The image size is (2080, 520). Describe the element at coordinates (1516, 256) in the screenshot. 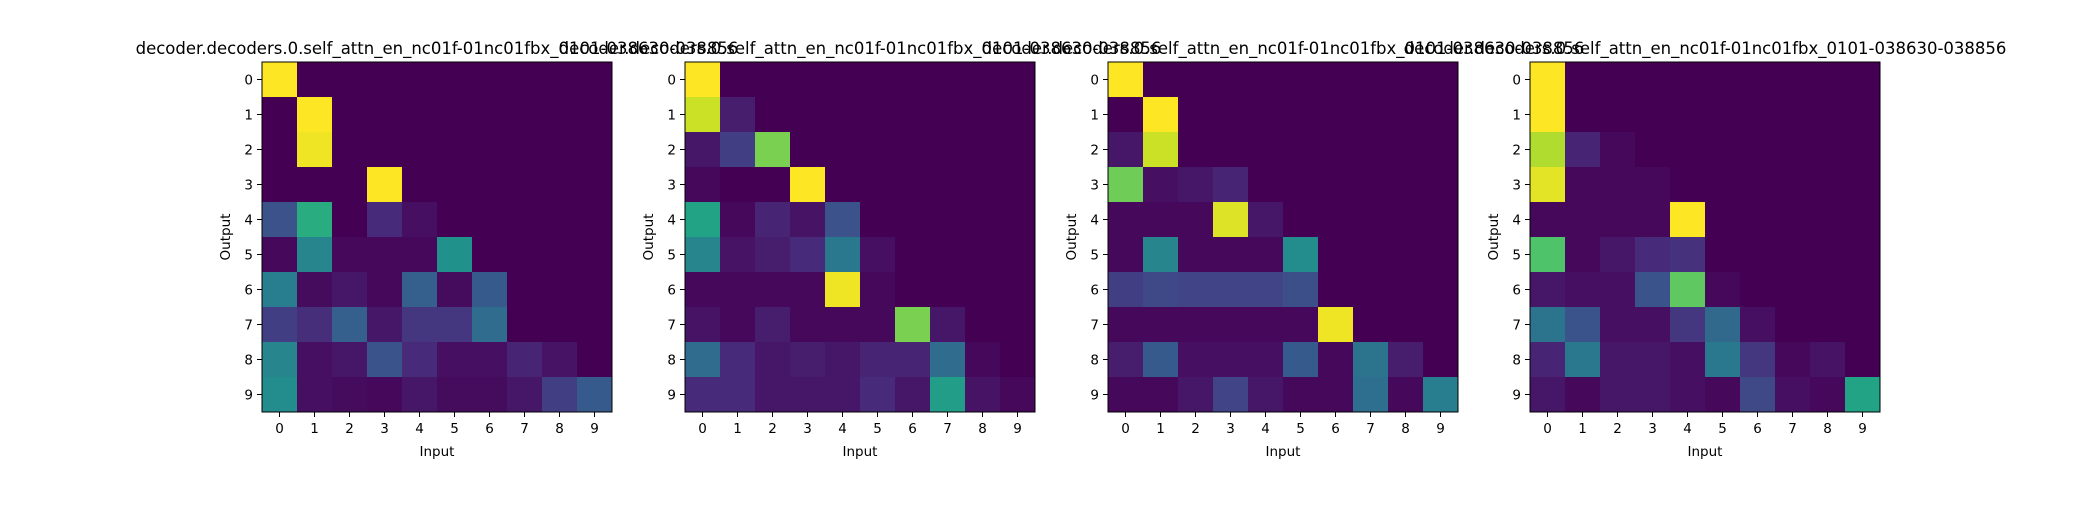

I see `y-tick-label: 5` at that location.